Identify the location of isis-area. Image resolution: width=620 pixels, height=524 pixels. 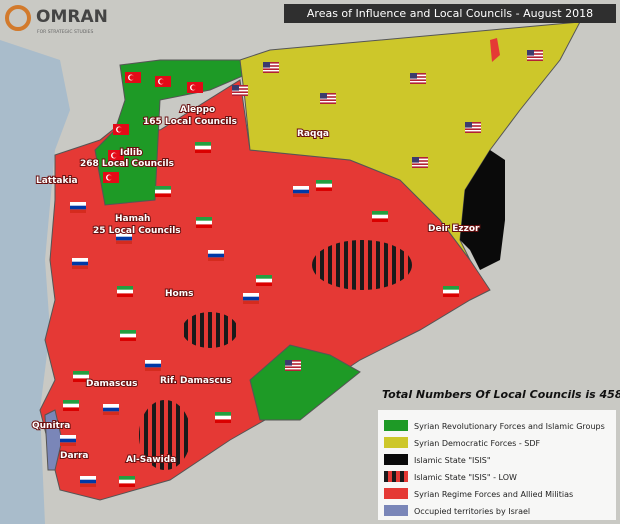
(482, 210).